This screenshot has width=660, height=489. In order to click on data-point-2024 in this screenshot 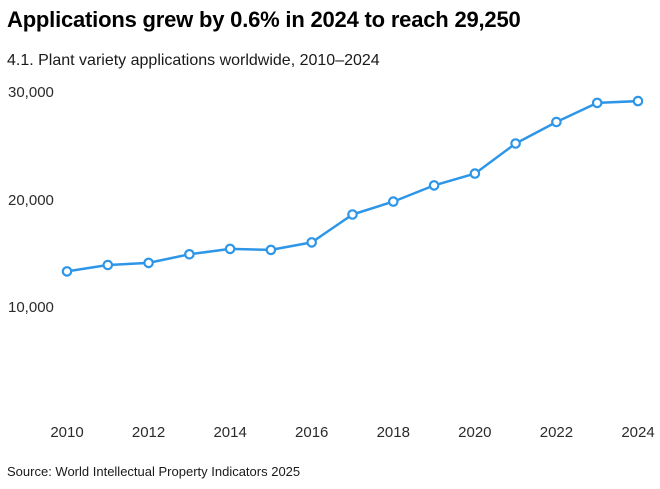, I will do `click(638, 101)`.